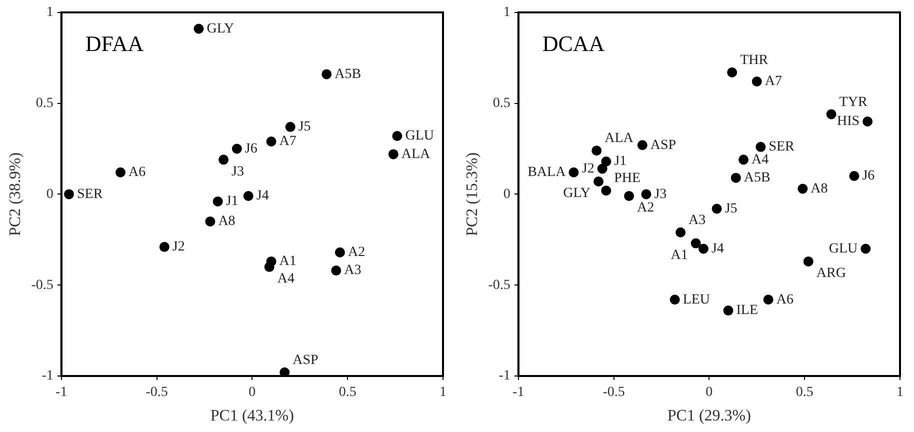 This screenshot has height=432, width=914. I want to click on series-label: GLU, so click(419, 136).